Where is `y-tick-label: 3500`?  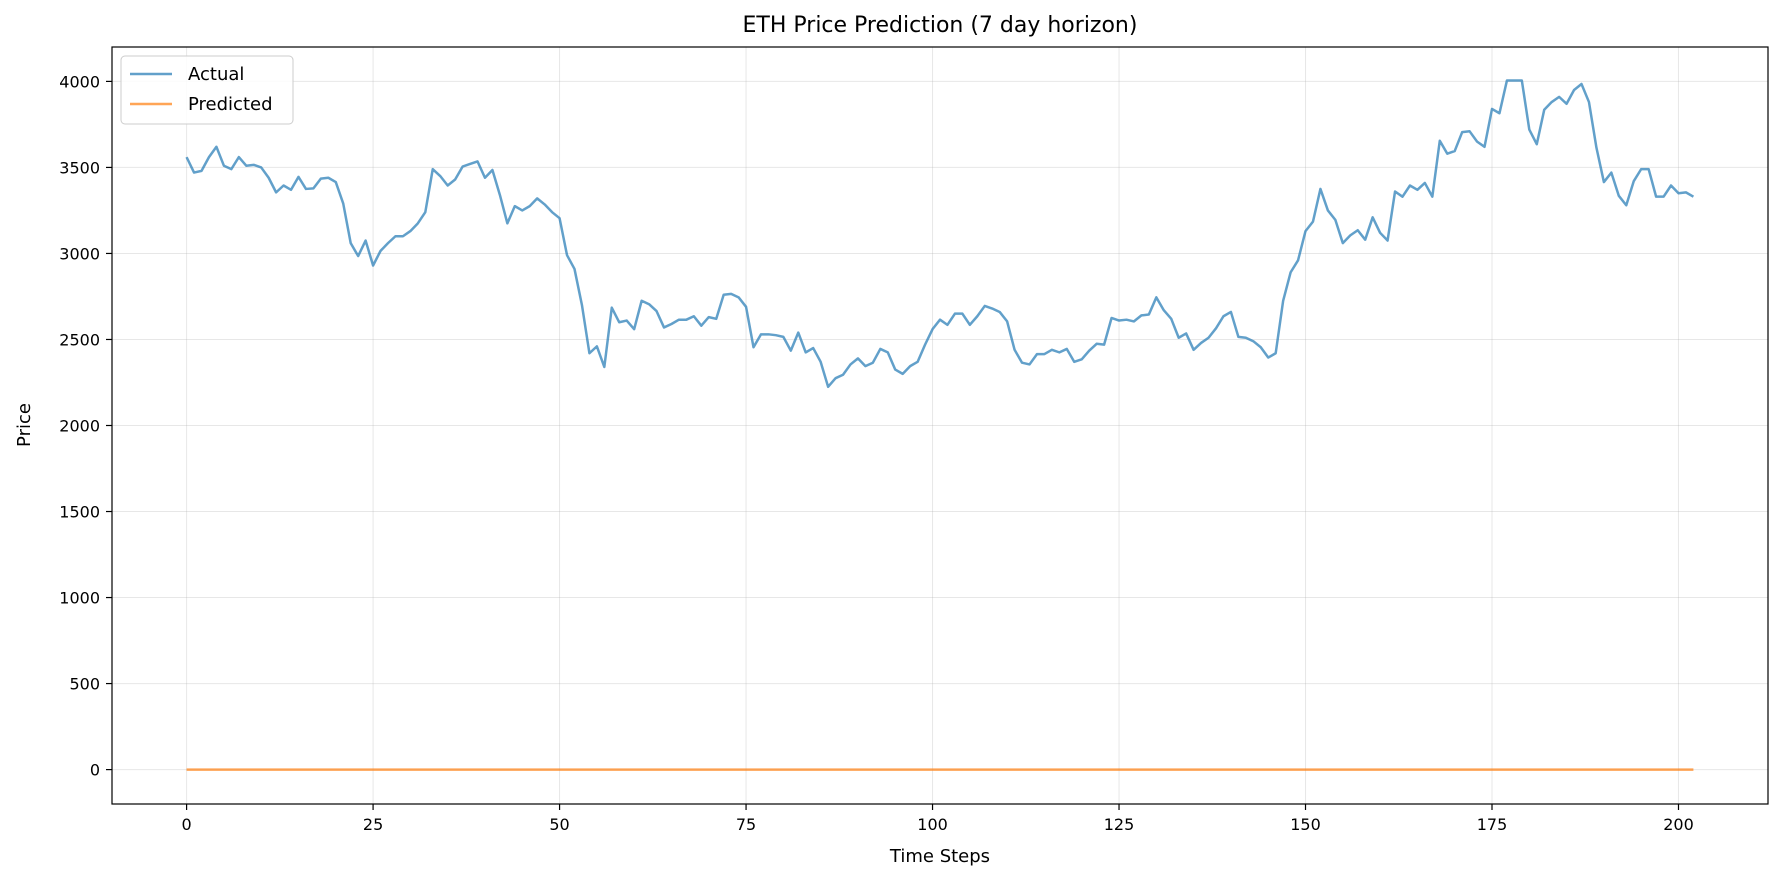
y-tick-label: 3500 is located at coordinates (79, 167).